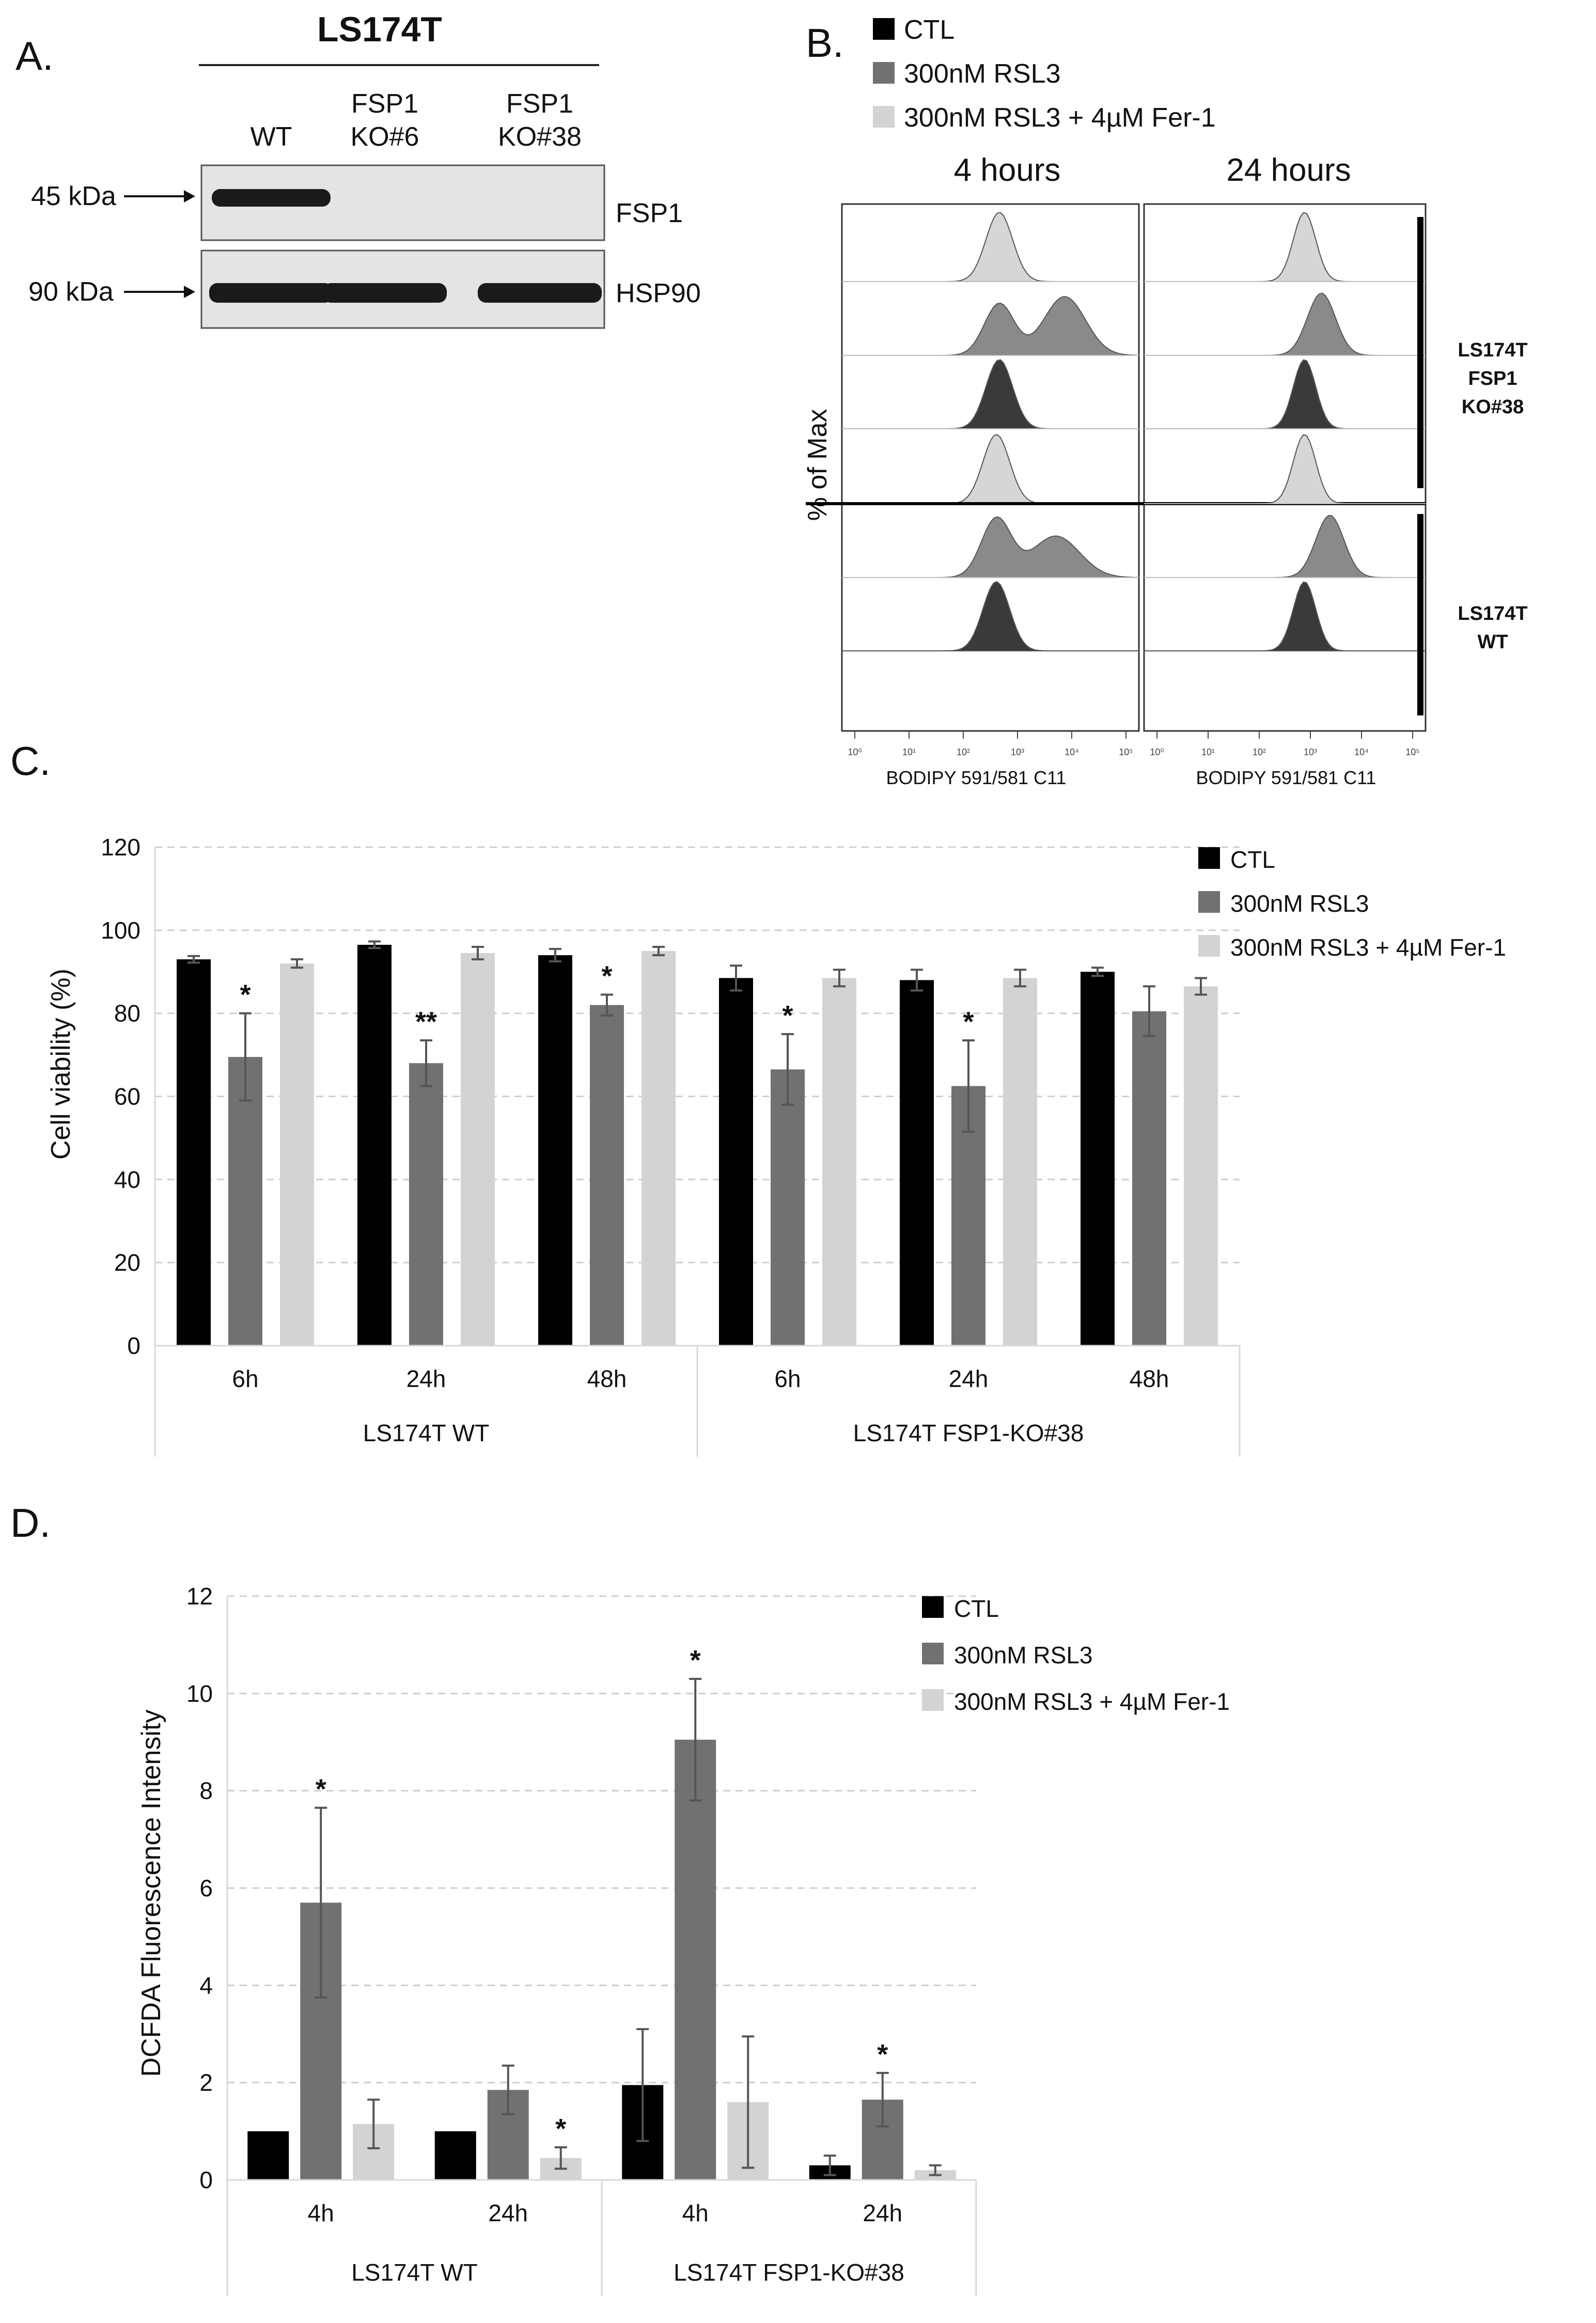  Describe the element at coordinates (917, 1163) in the screenshot. I see `viability-bar-s0-c4` at that location.